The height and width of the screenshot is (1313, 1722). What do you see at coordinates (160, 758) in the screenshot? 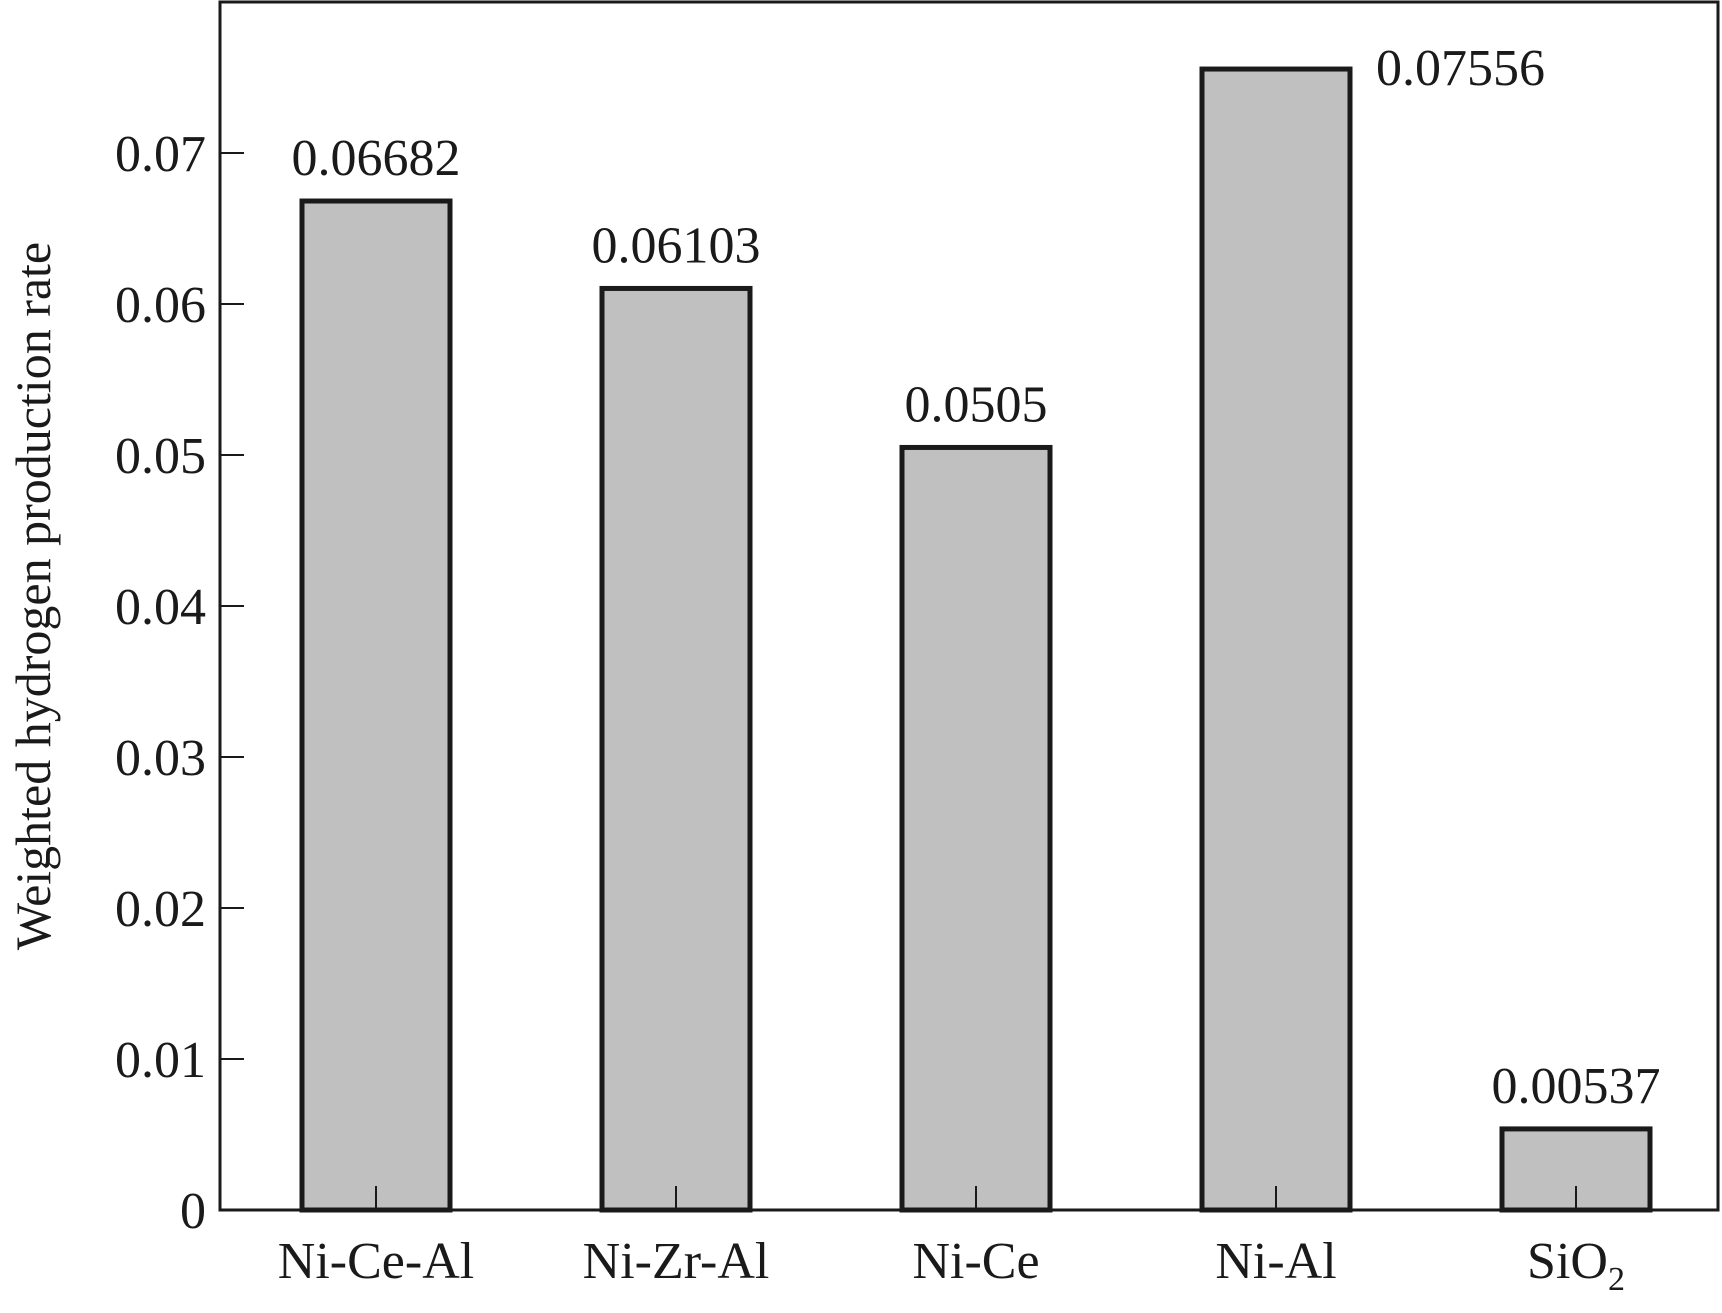
I see `y-tick-label: 0.03` at bounding box center [160, 758].